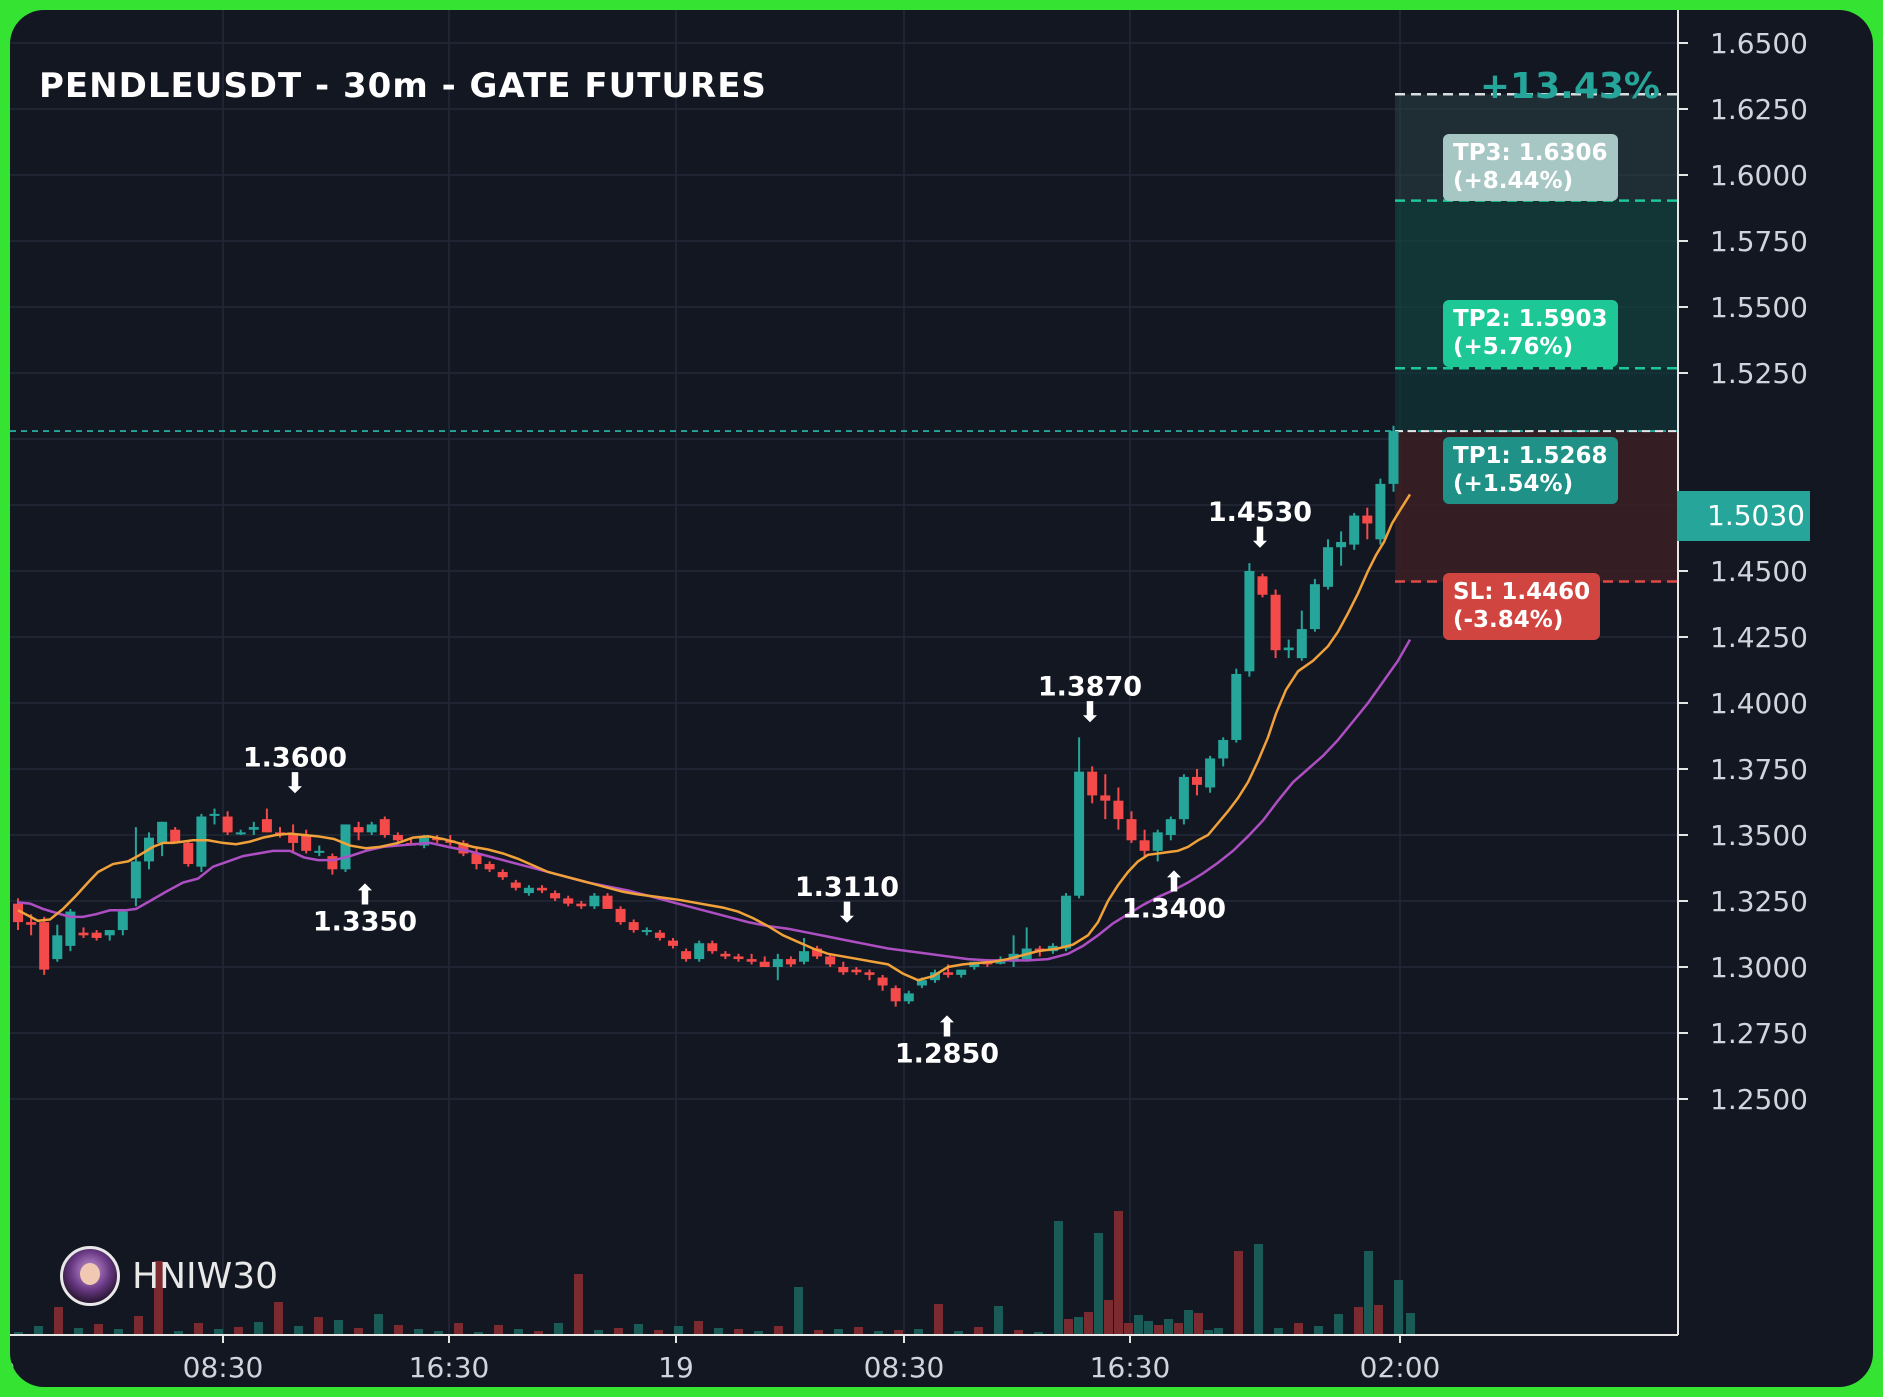  I want to click on time-tick-label: 19, so click(676, 1367).